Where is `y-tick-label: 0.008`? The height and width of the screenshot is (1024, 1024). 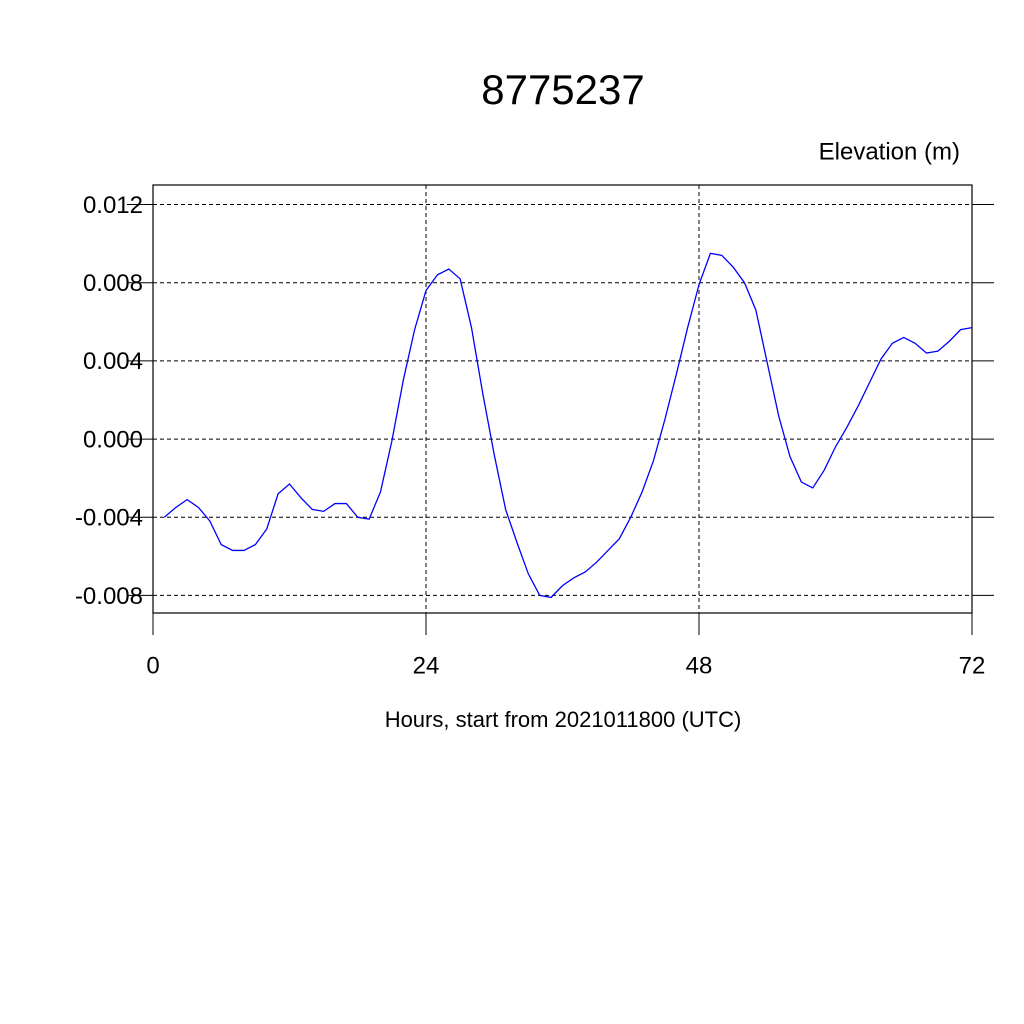 y-tick-label: 0.008 is located at coordinates (113, 283).